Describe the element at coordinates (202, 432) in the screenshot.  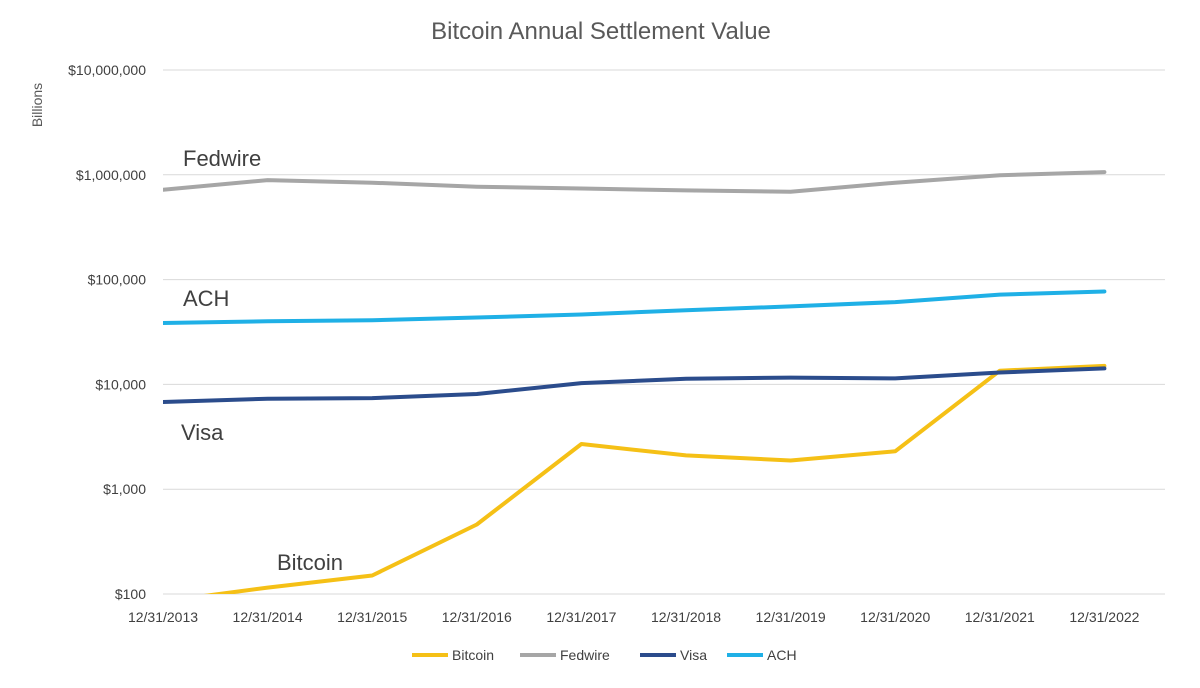
I see `annotation-visa: Visa` at that location.